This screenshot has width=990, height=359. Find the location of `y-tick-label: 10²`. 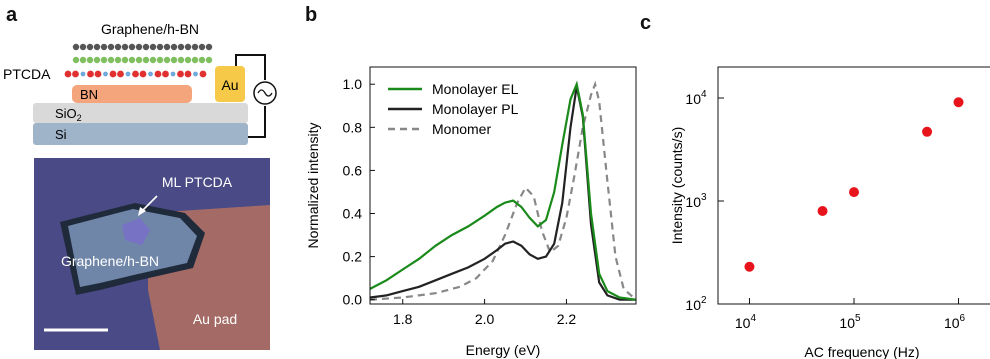

y-tick-label: 10² is located at coordinates (696, 304).